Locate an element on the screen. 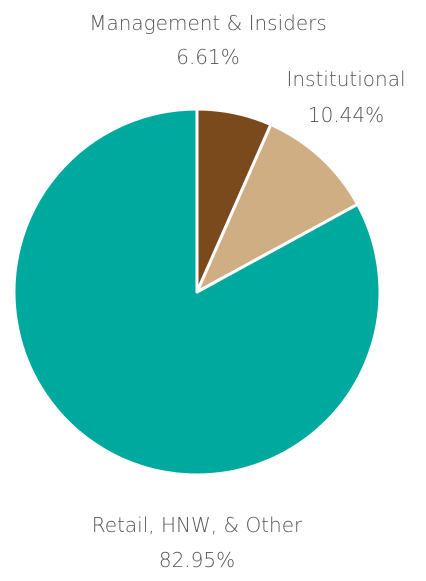 The height and width of the screenshot is (581, 426). pie-slice-institutional is located at coordinates (277, 208).